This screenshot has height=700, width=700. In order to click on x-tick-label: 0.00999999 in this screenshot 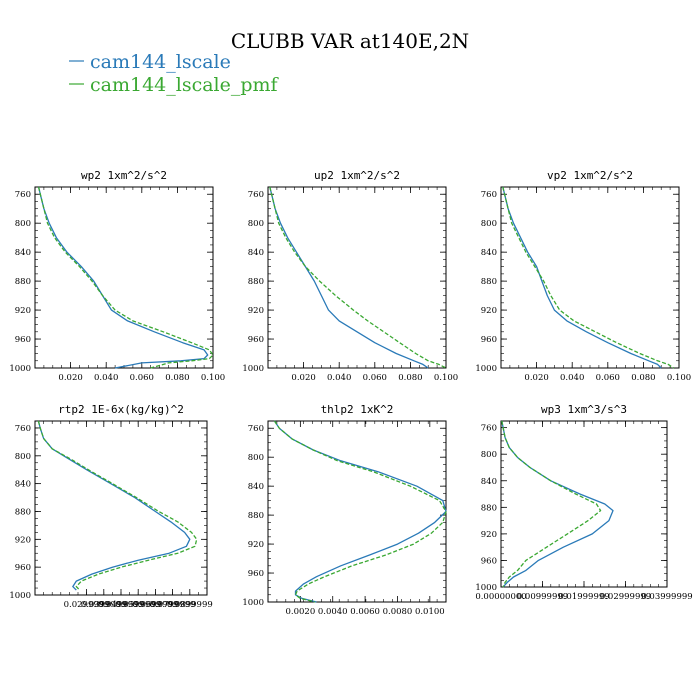, I will do `click(542, 597)`.